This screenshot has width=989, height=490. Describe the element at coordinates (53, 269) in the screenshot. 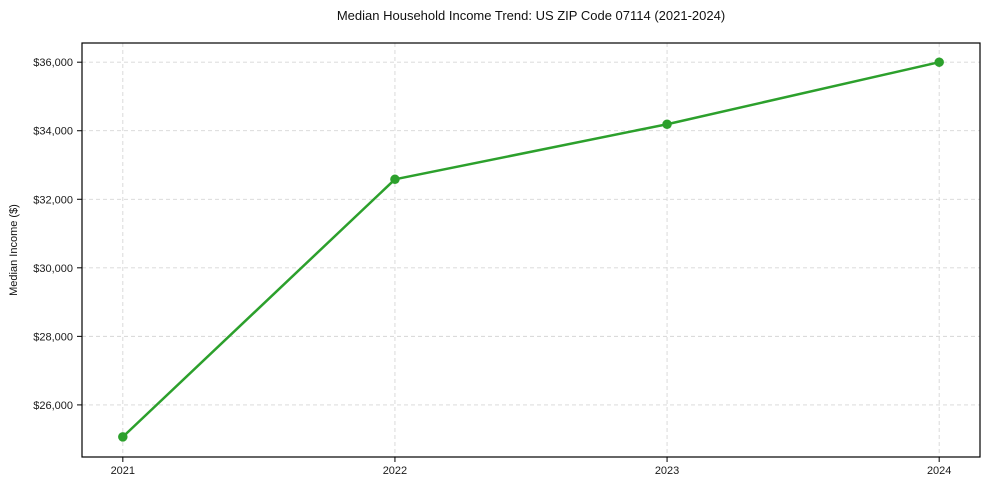

I see `y-tick-label: $30,000` at that location.